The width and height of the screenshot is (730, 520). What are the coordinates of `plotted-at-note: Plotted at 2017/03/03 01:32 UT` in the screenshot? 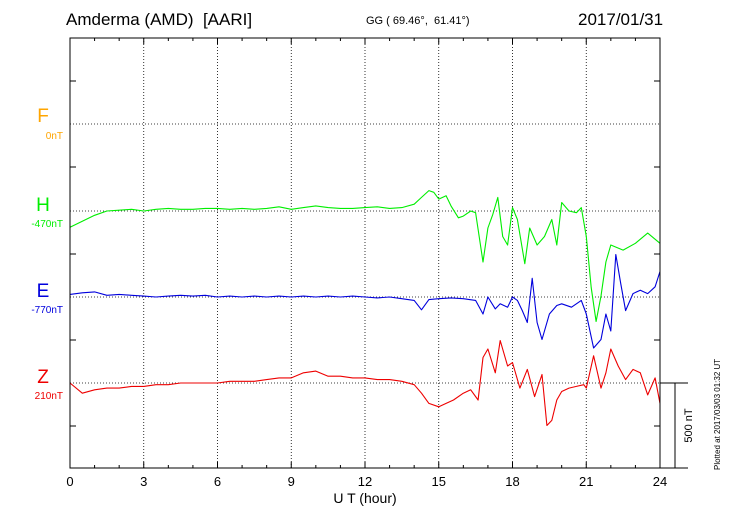 It's located at (717, 414).